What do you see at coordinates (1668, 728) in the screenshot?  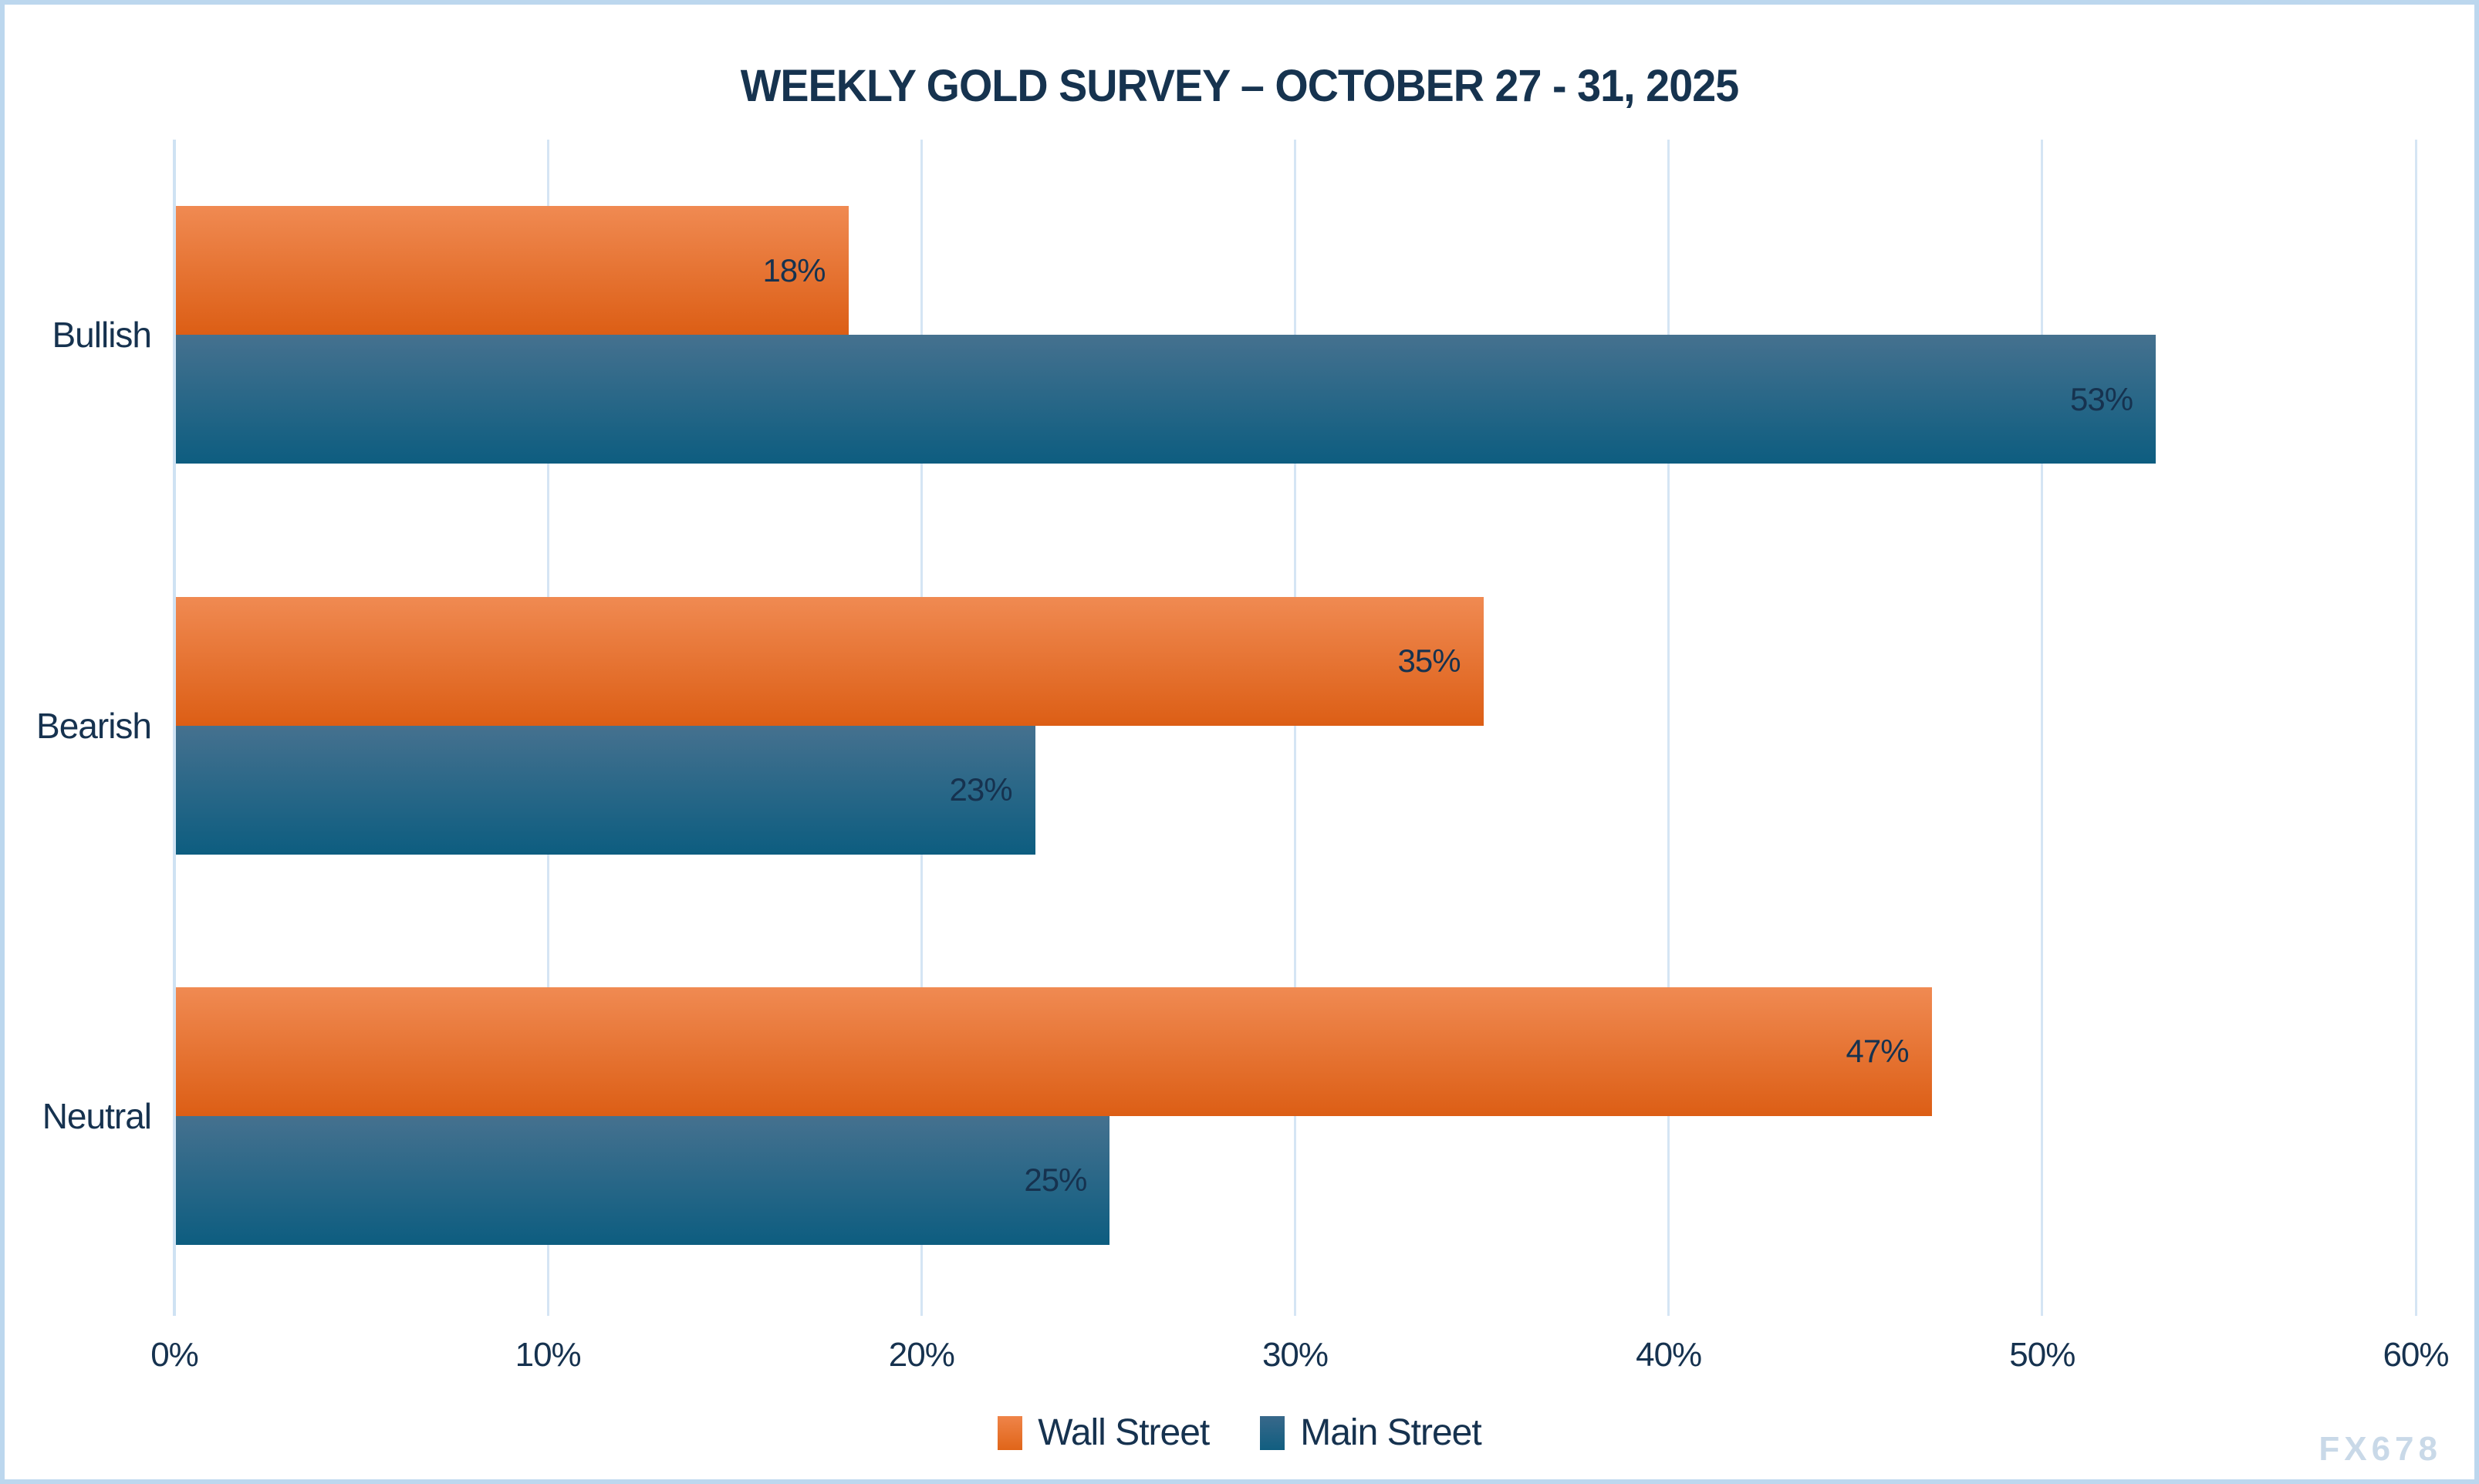 I see `gridline-40%` at bounding box center [1668, 728].